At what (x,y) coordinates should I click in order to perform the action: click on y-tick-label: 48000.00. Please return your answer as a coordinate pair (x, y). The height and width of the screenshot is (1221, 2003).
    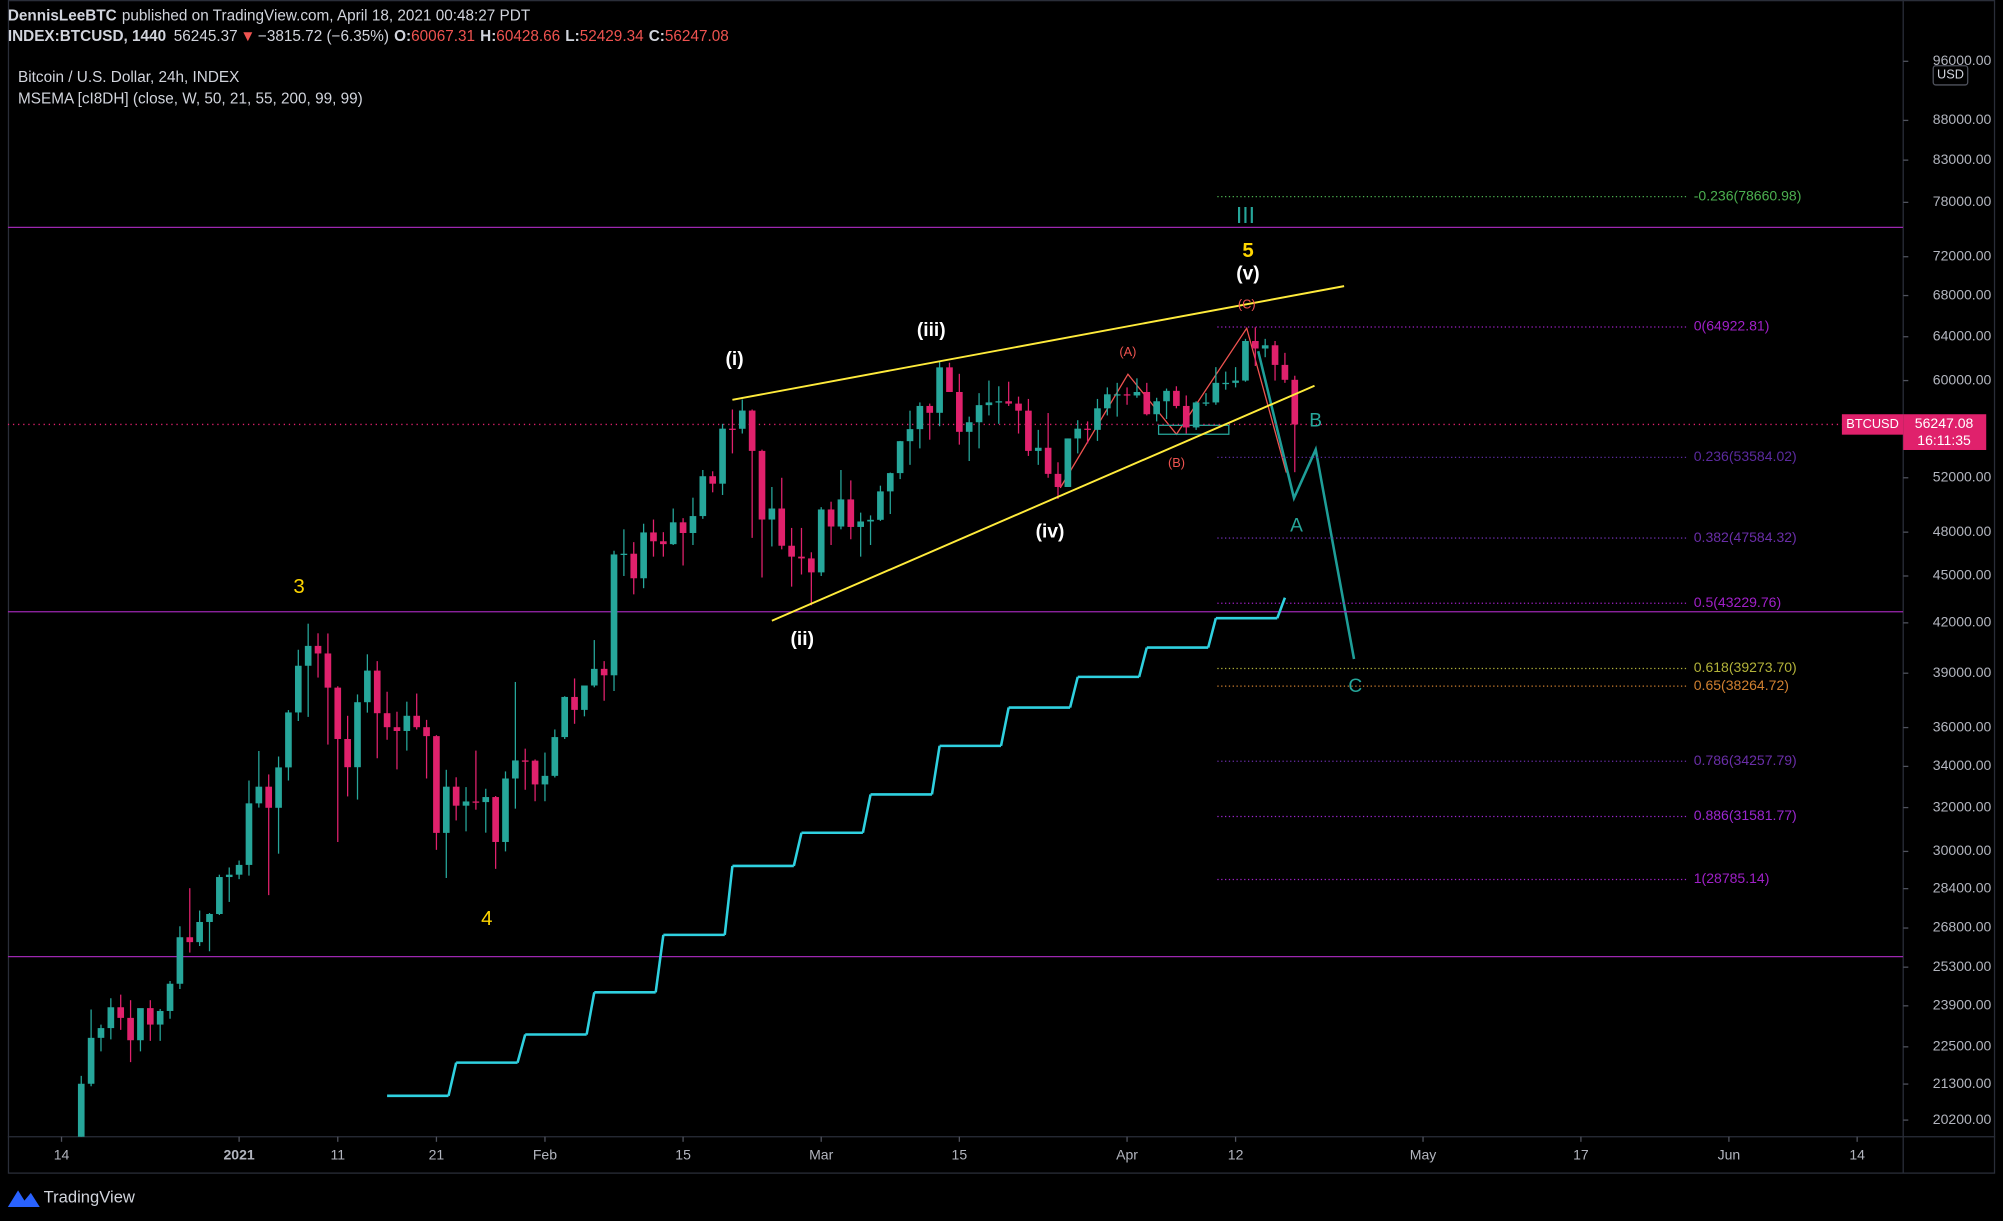
    Looking at the image, I should click on (1962, 531).